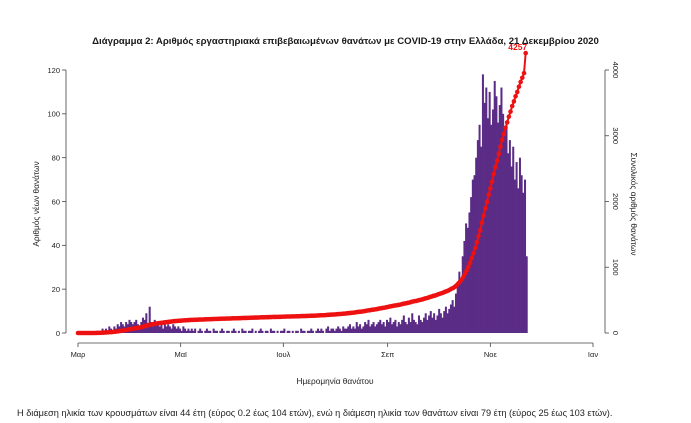 This screenshot has width=691, height=423. Describe the element at coordinates (491, 354) in the screenshot. I see `x-tick-label: Νοε` at that location.